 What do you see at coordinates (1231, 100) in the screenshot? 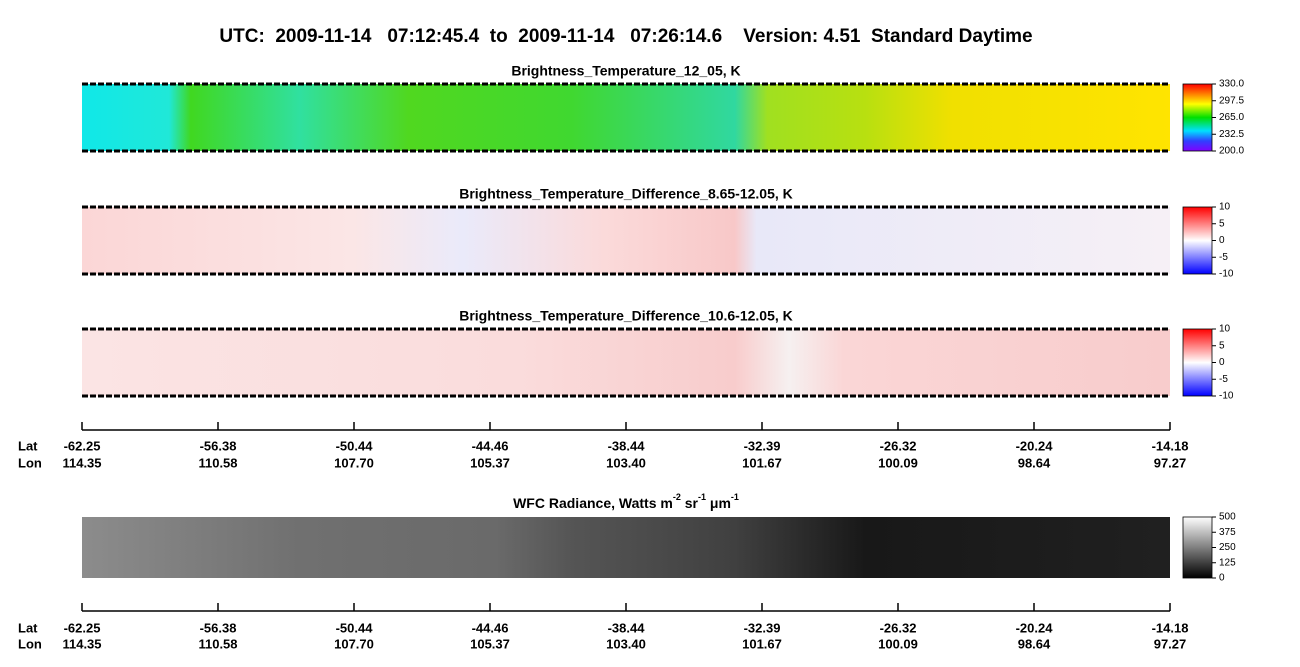
I see `colorbar-label: 297.5` at bounding box center [1231, 100].